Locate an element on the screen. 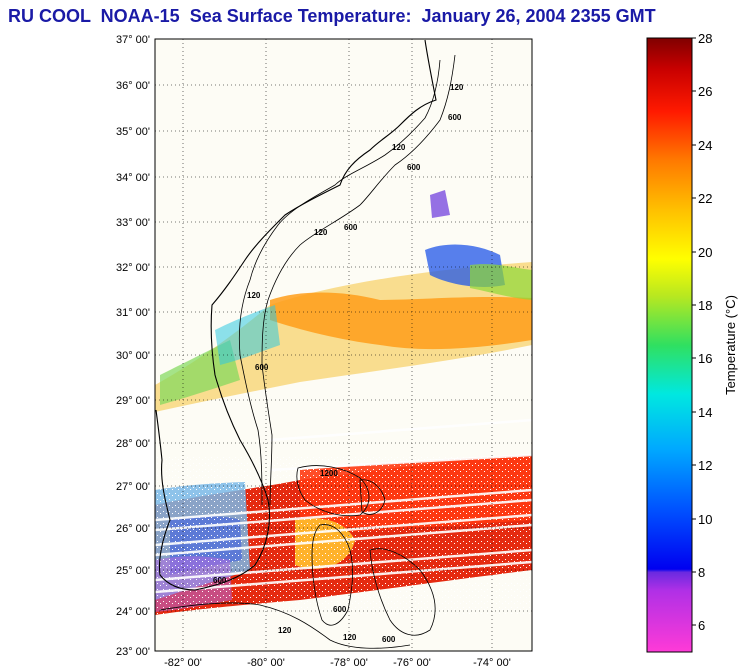 The image size is (744, 672). sst-speckle is located at coordinates (343, 535).